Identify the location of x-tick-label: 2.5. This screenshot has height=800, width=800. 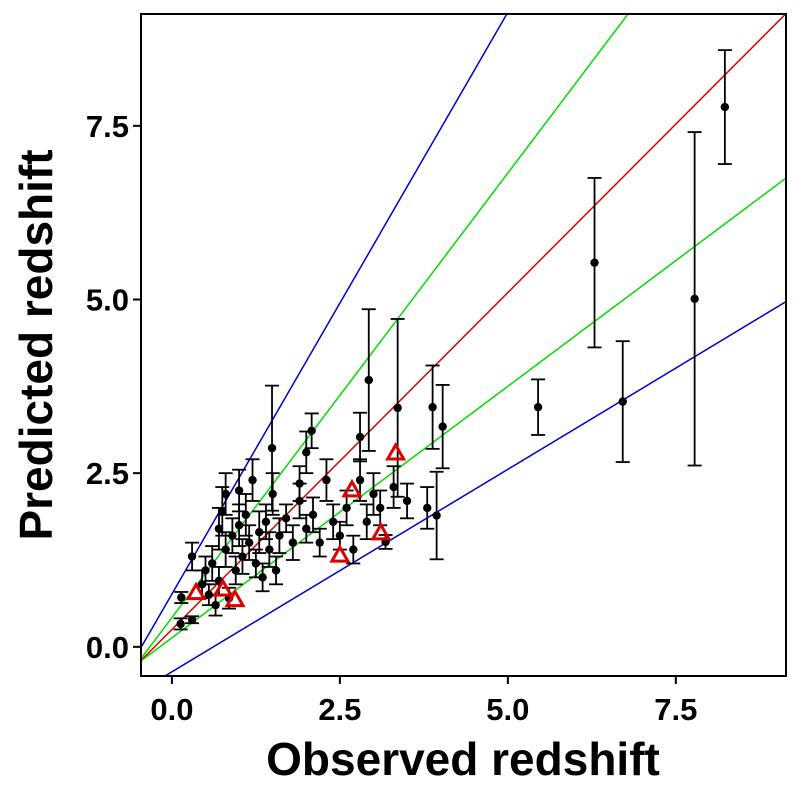
(339, 709).